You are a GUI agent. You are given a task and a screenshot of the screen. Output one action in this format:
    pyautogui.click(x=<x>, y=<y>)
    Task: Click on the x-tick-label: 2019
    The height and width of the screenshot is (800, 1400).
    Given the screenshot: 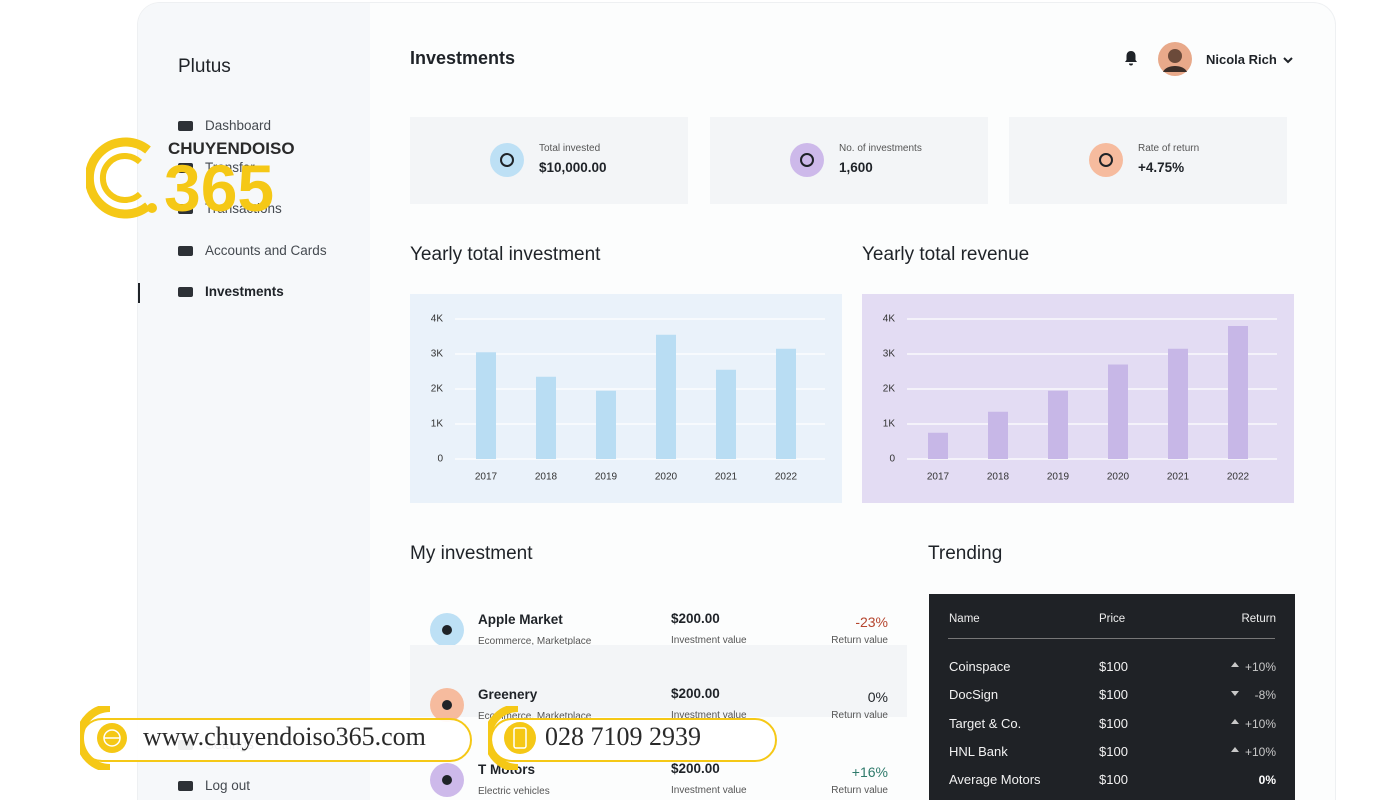 What is the action you would take?
    pyautogui.click(x=1058, y=477)
    